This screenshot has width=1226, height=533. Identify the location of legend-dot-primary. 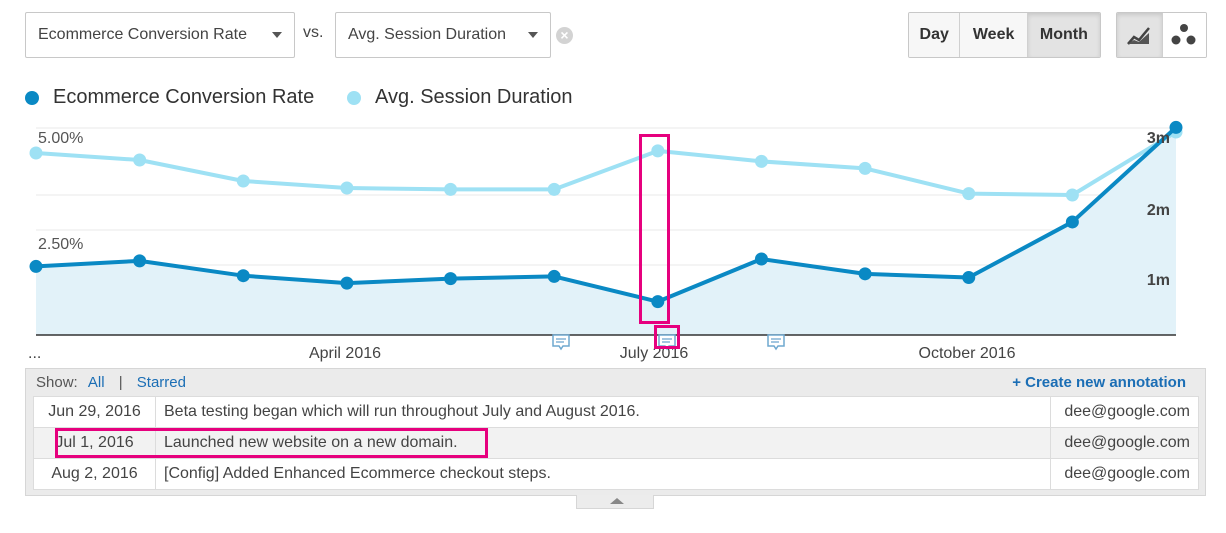
(32, 97).